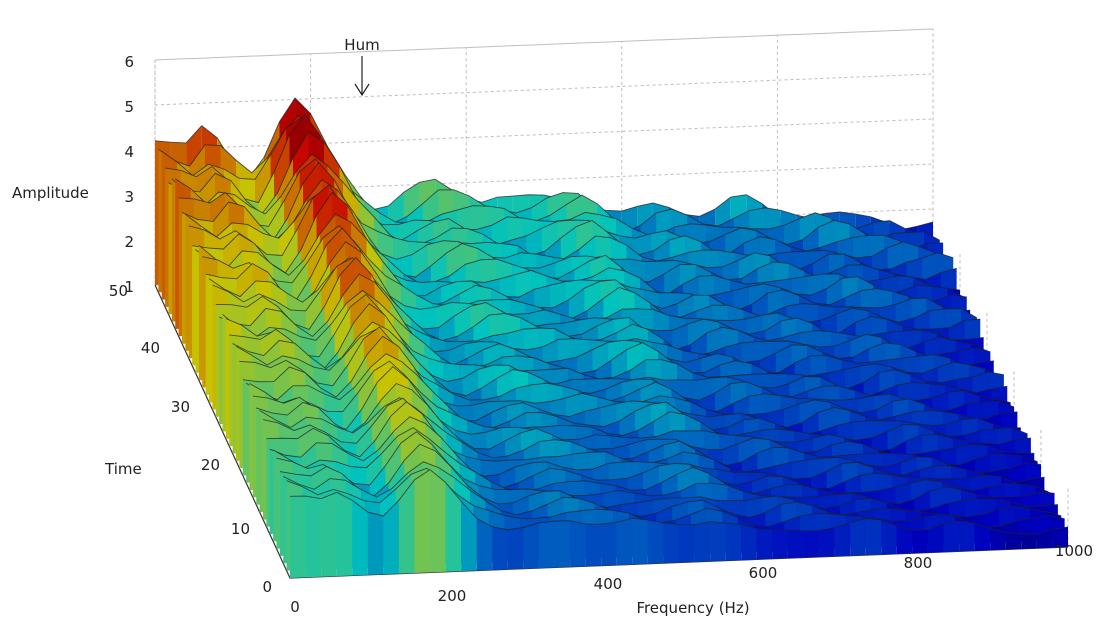  What do you see at coordinates (452, 596) in the screenshot?
I see `x-tick: 200` at bounding box center [452, 596].